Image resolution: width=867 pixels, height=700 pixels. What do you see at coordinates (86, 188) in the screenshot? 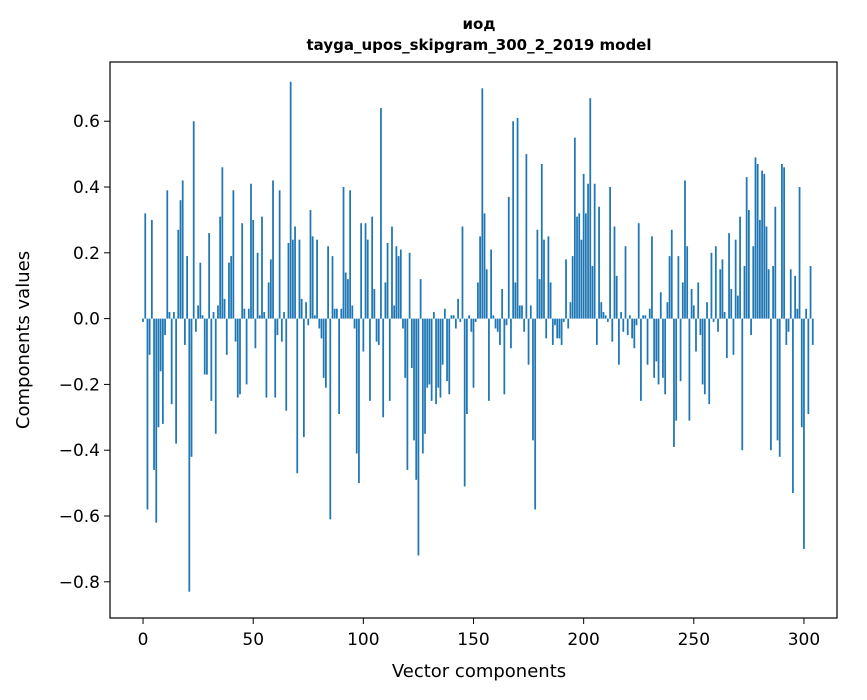
I see `y-tick-label: 0.4` at bounding box center [86, 188].